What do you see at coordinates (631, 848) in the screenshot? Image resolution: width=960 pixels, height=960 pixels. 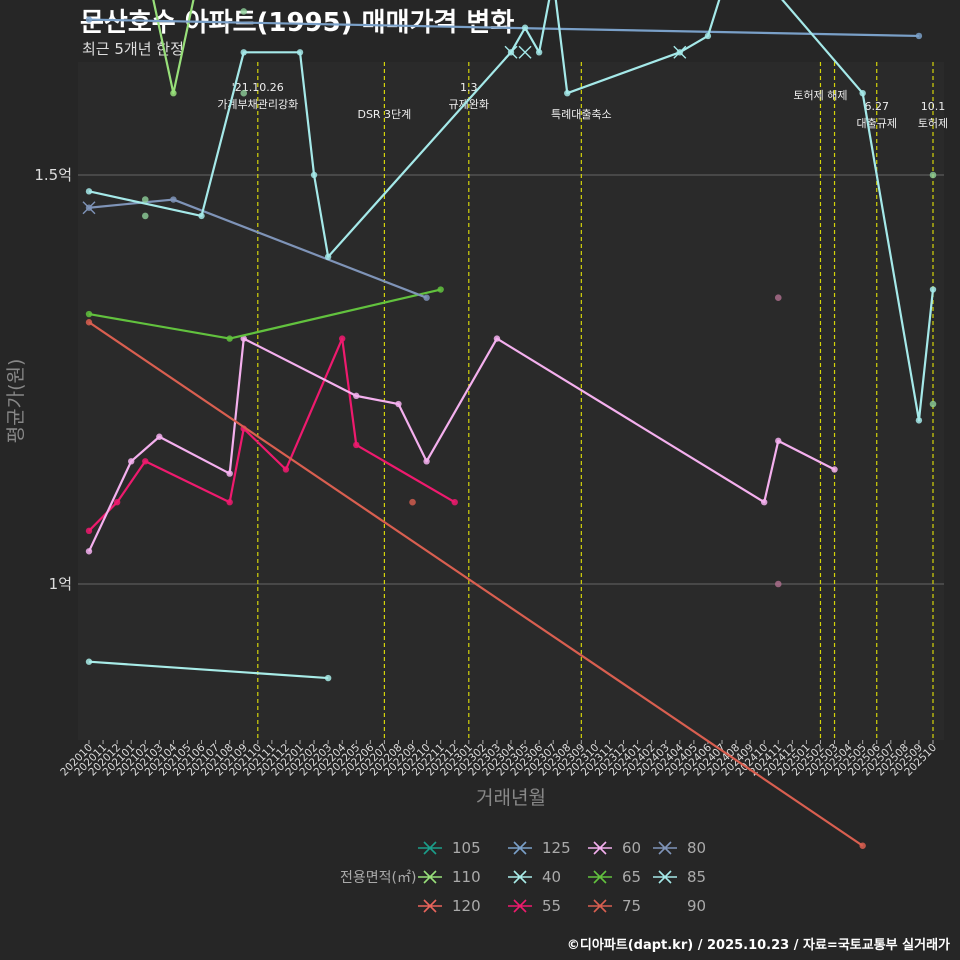 I see `legend-label-60: 60` at bounding box center [631, 848].